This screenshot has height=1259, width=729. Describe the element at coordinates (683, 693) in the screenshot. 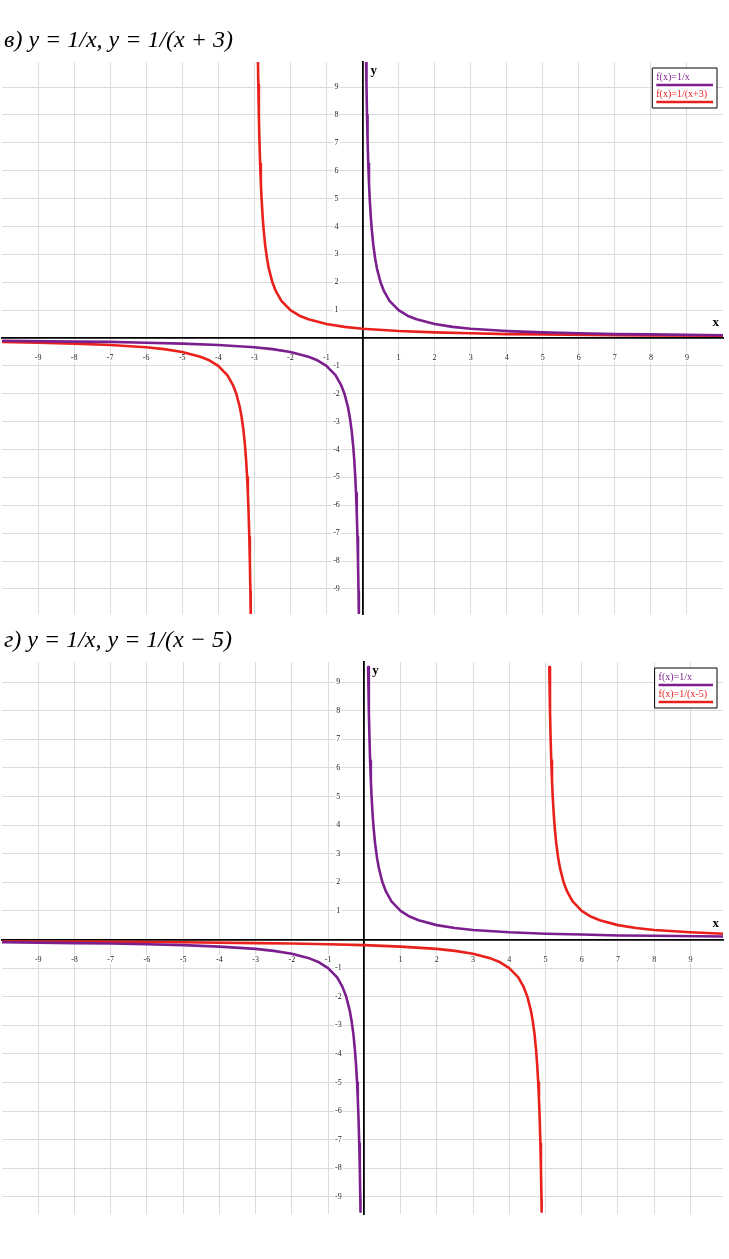

I see `text: f(x)=1/(x-5)` at that location.